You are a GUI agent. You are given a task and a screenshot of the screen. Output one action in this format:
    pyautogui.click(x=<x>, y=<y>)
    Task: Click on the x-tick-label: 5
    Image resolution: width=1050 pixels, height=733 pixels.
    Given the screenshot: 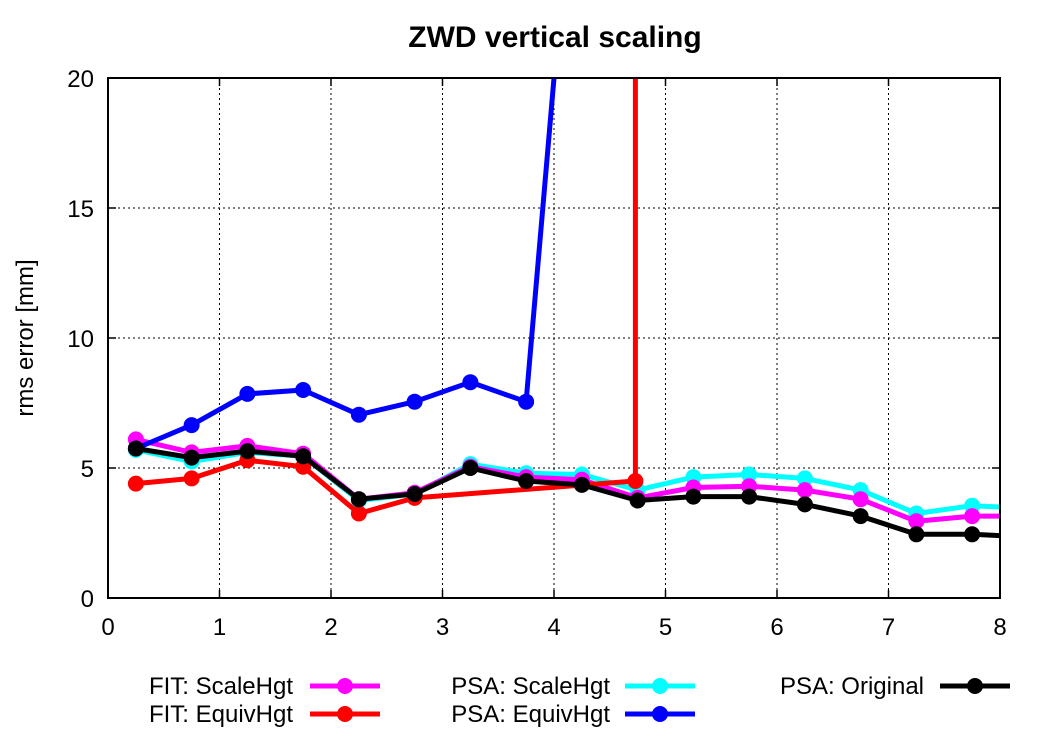 What is the action you would take?
    pyautogui.click(x=665, y=627)
    